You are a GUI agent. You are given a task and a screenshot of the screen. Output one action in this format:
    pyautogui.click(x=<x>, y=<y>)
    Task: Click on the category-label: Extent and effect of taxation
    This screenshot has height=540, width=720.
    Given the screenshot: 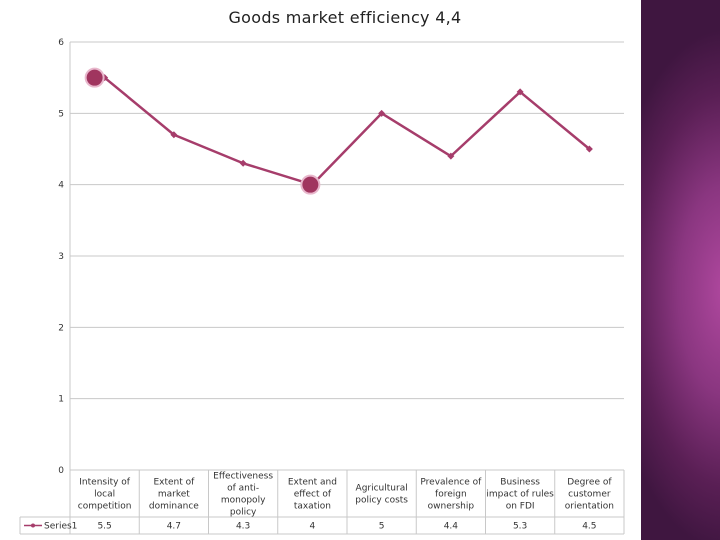 What is the action you would take?
    pyautogui.click(x=312, y=495)
    